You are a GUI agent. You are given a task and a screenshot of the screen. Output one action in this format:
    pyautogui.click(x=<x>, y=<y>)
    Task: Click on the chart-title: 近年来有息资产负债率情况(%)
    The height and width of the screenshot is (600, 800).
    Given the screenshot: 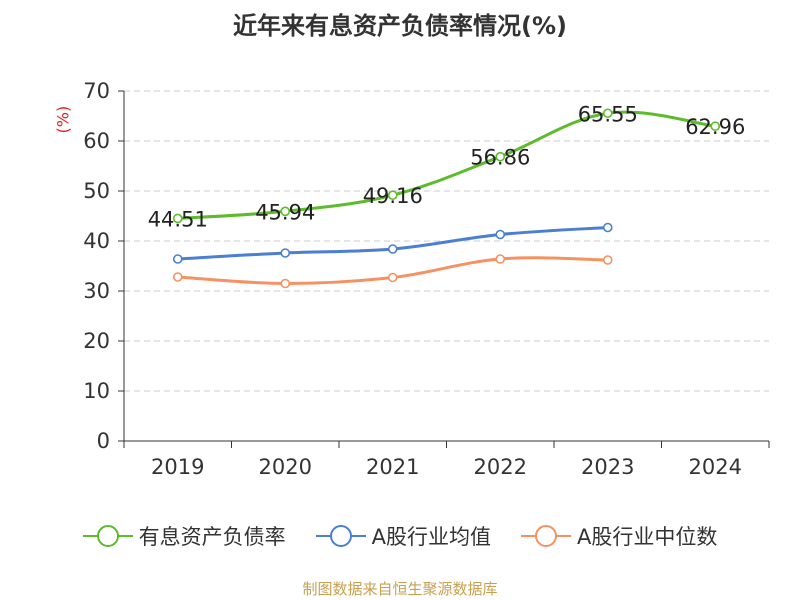 What is the action you would take?
    pyautogui.click(x=400, y=26)
    